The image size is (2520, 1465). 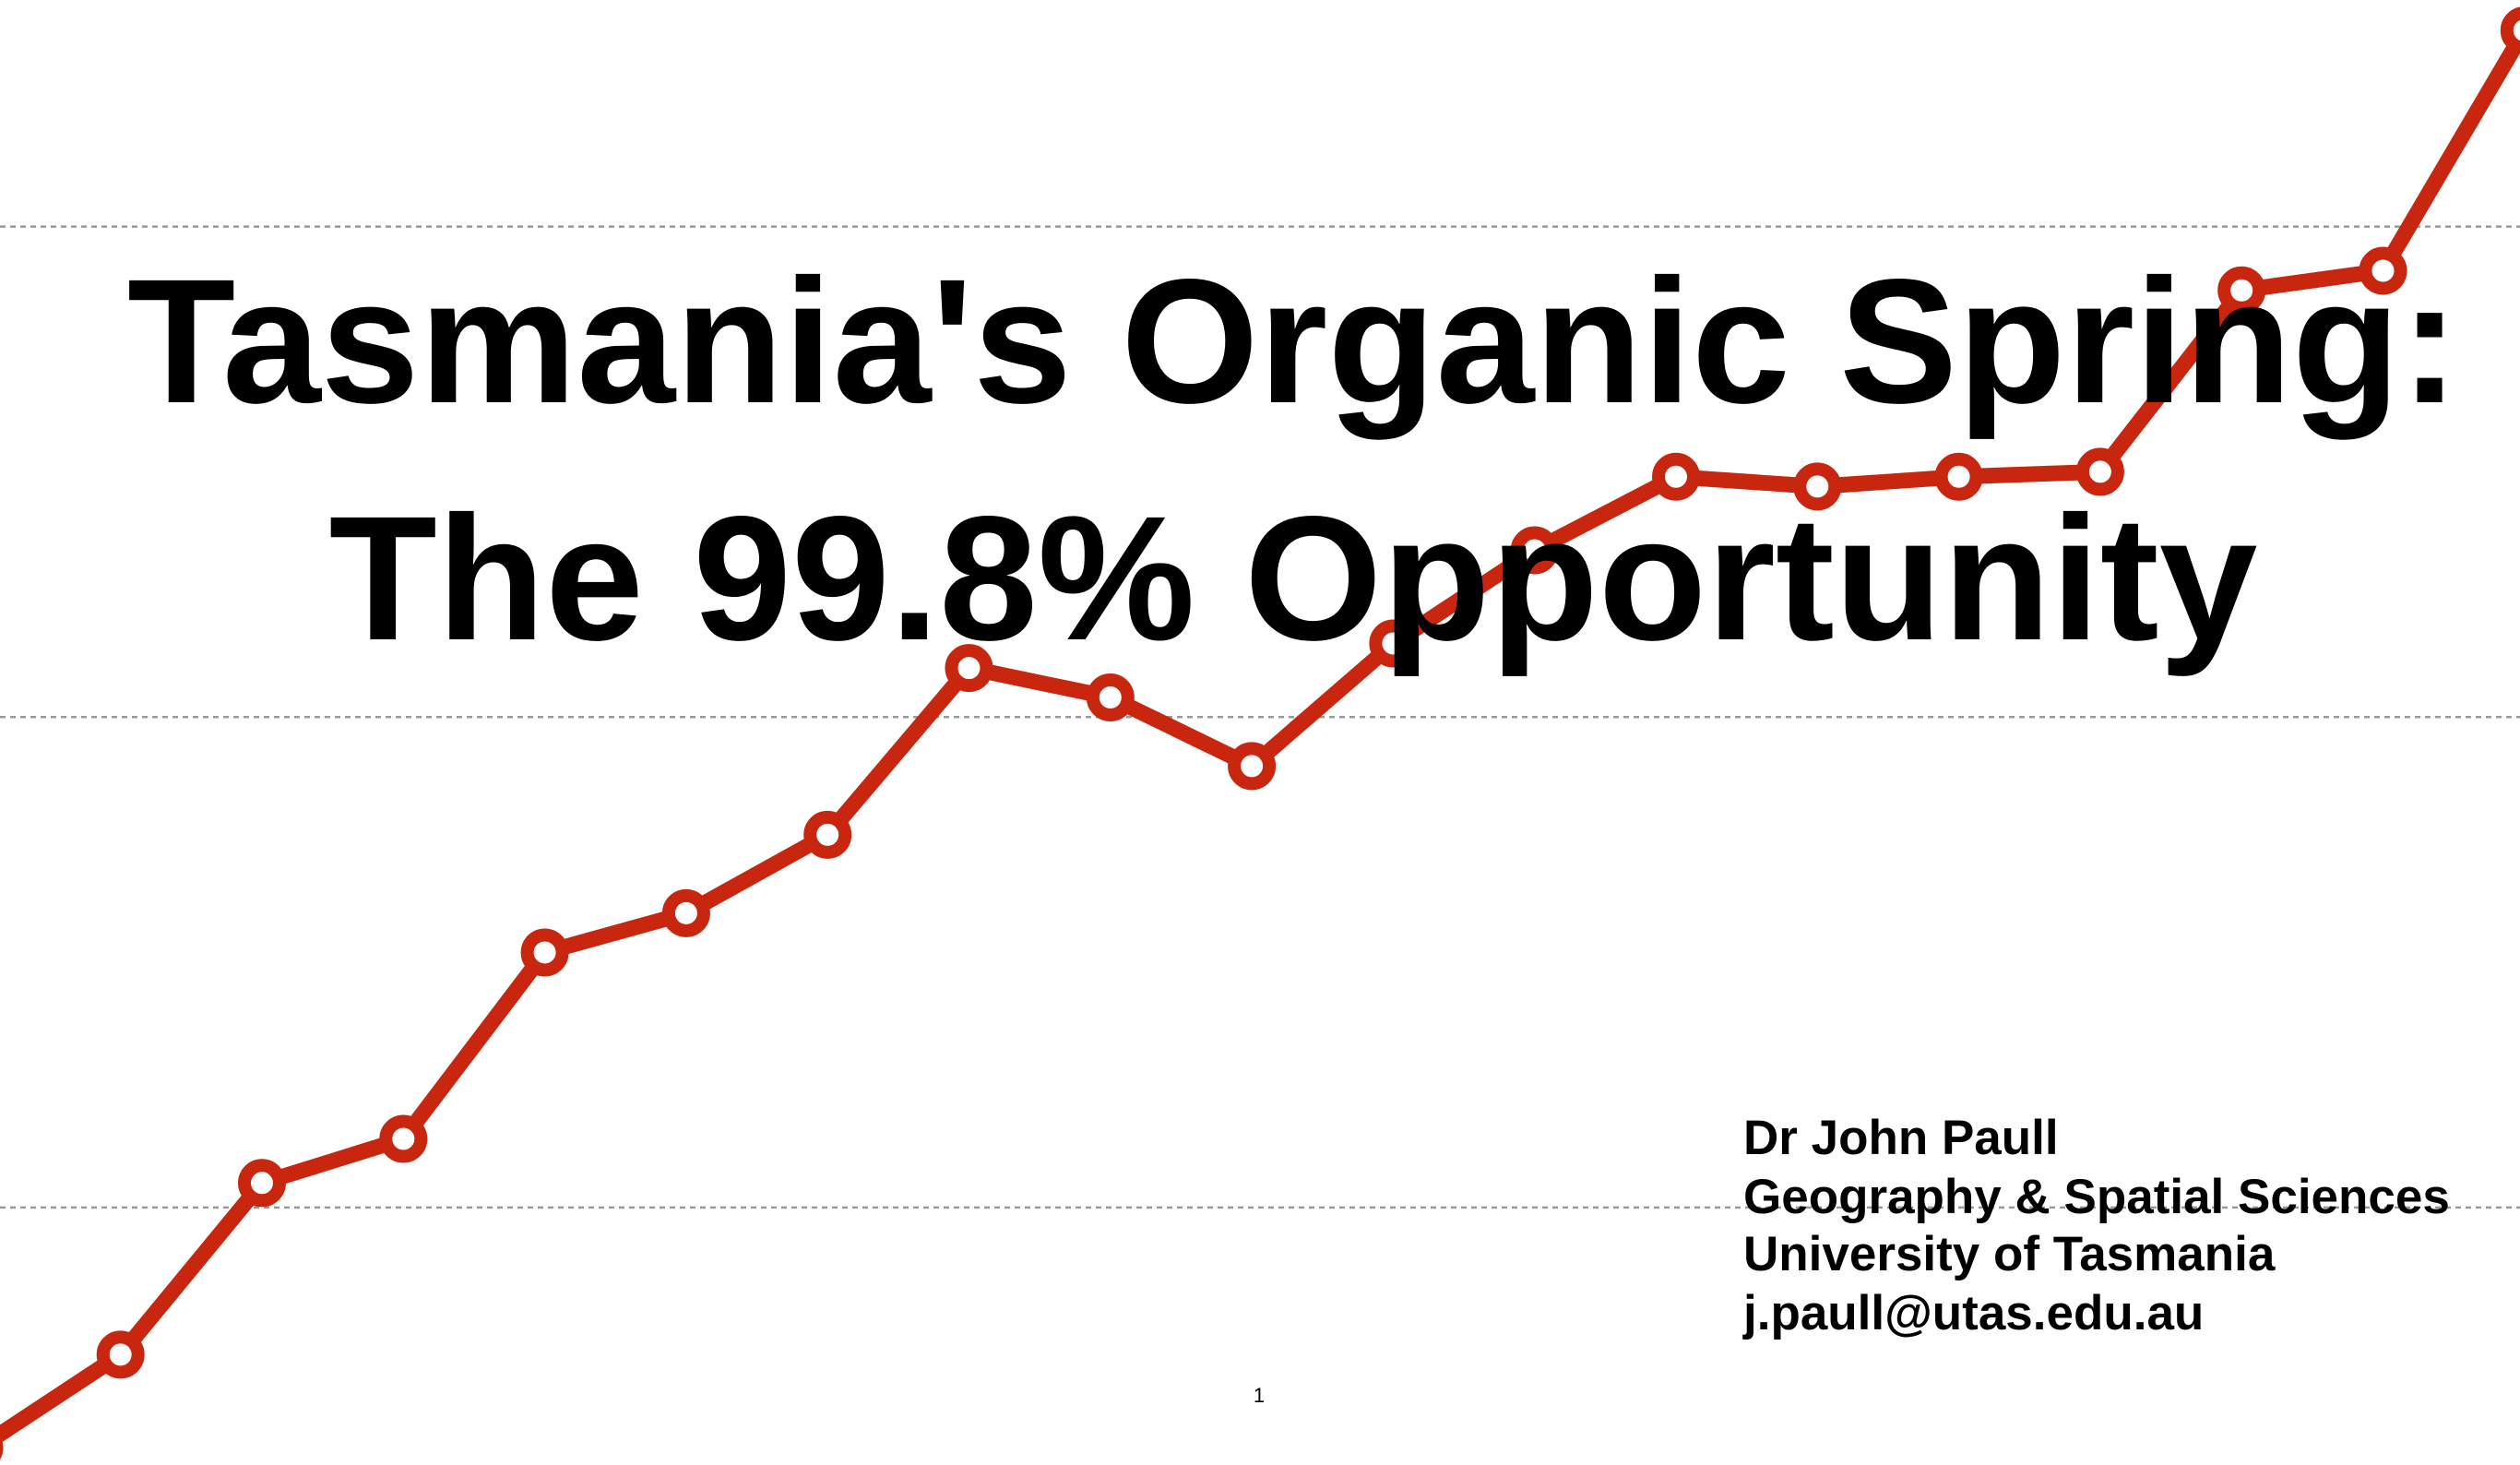 What do you see at coordinates (2009, 1254) in the screenshot?
I see `author-line: University of Tasmania` at bounding box center [2009, 1254].